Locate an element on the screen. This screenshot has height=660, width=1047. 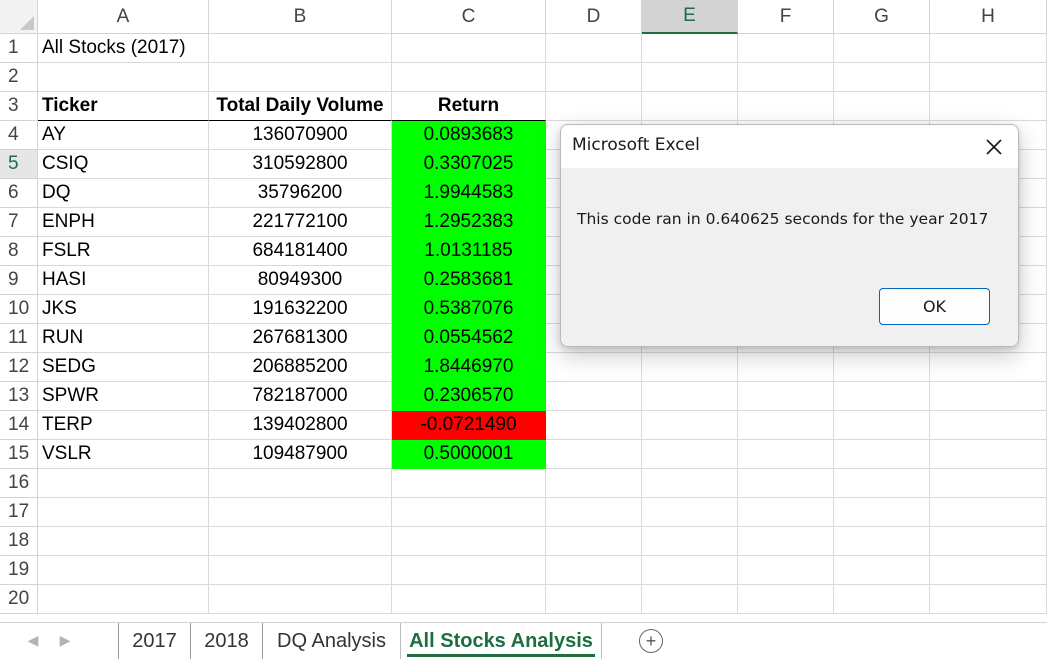
row-header-6: 6 is located at coordinates (19, 193).